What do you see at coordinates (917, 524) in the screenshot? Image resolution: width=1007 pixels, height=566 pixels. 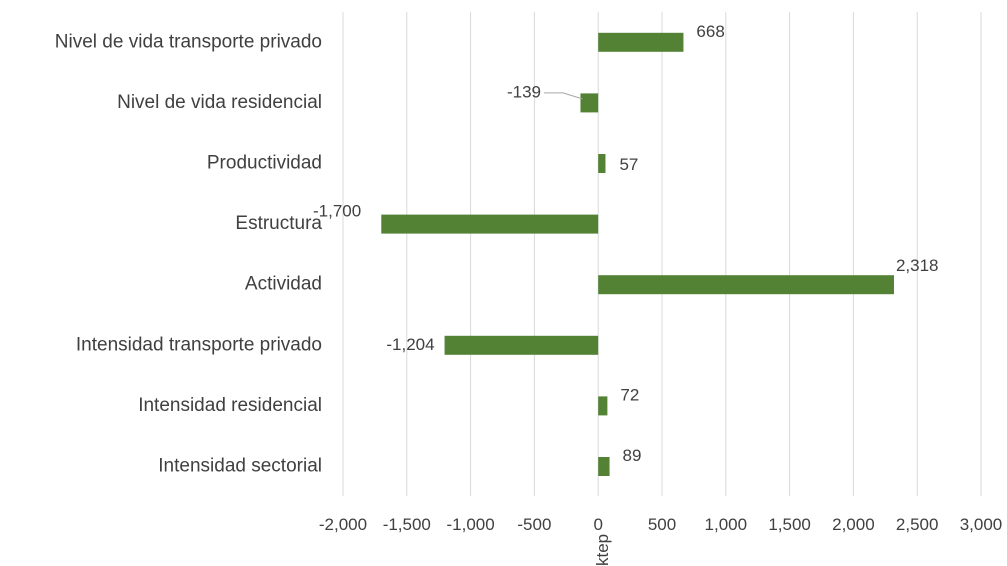 I see `x-tick-label: 2,500` at bounding box center [917, 524].